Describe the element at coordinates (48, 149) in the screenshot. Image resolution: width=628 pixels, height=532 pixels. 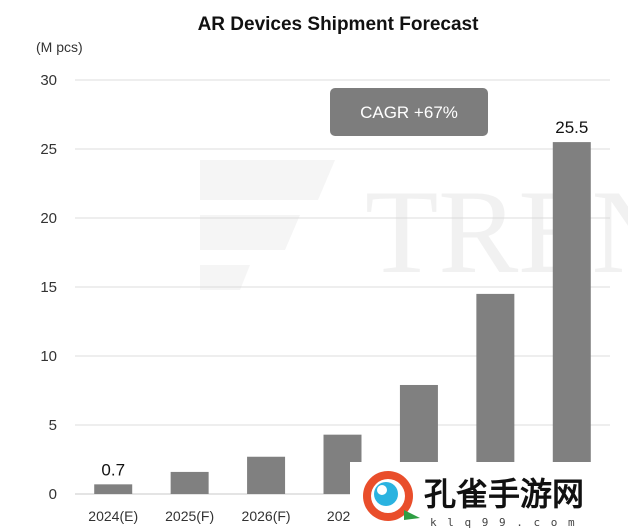
I see `y-tick-label: 25` at that location.